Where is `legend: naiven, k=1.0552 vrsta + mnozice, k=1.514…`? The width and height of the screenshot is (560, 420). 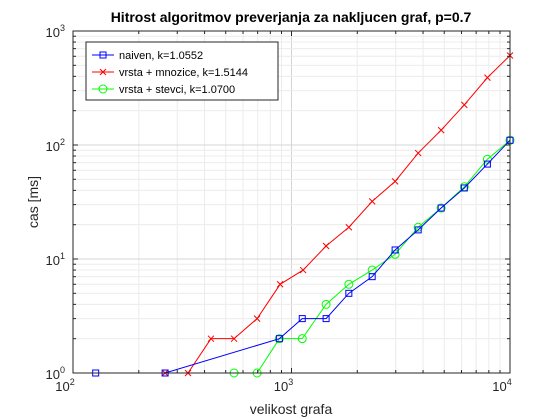
legend: naiven, k=1.0552 vrsta + mnozice, k=1.514… is located at coordinates (182, 71).